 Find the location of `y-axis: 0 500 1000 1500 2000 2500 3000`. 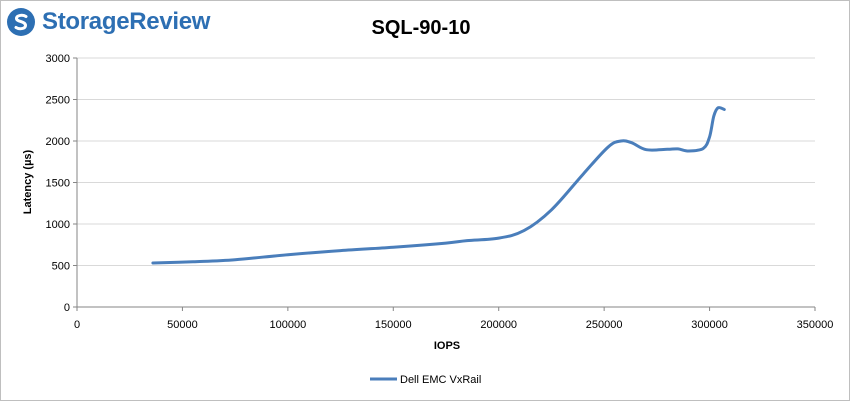

y-axis: 0 500 1000 1500 2000 2500 3000 is located at coordinates (62, 183).